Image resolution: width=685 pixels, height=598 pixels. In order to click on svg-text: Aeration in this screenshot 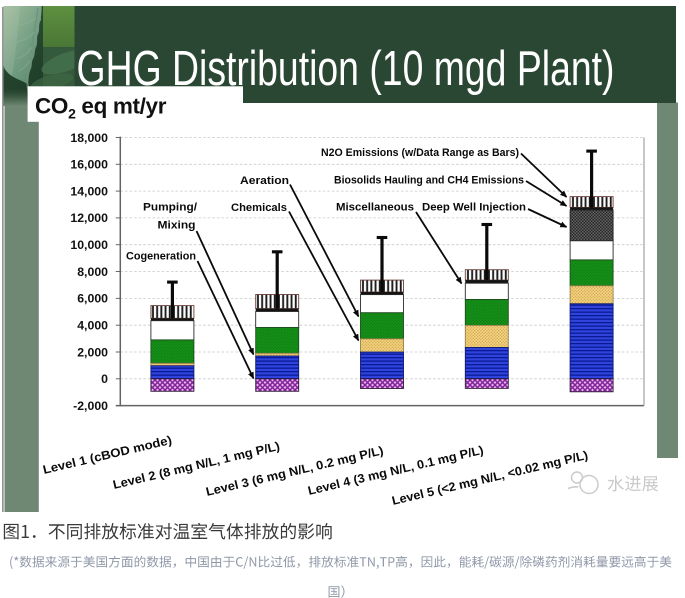, I will do `click(264, 181)`.